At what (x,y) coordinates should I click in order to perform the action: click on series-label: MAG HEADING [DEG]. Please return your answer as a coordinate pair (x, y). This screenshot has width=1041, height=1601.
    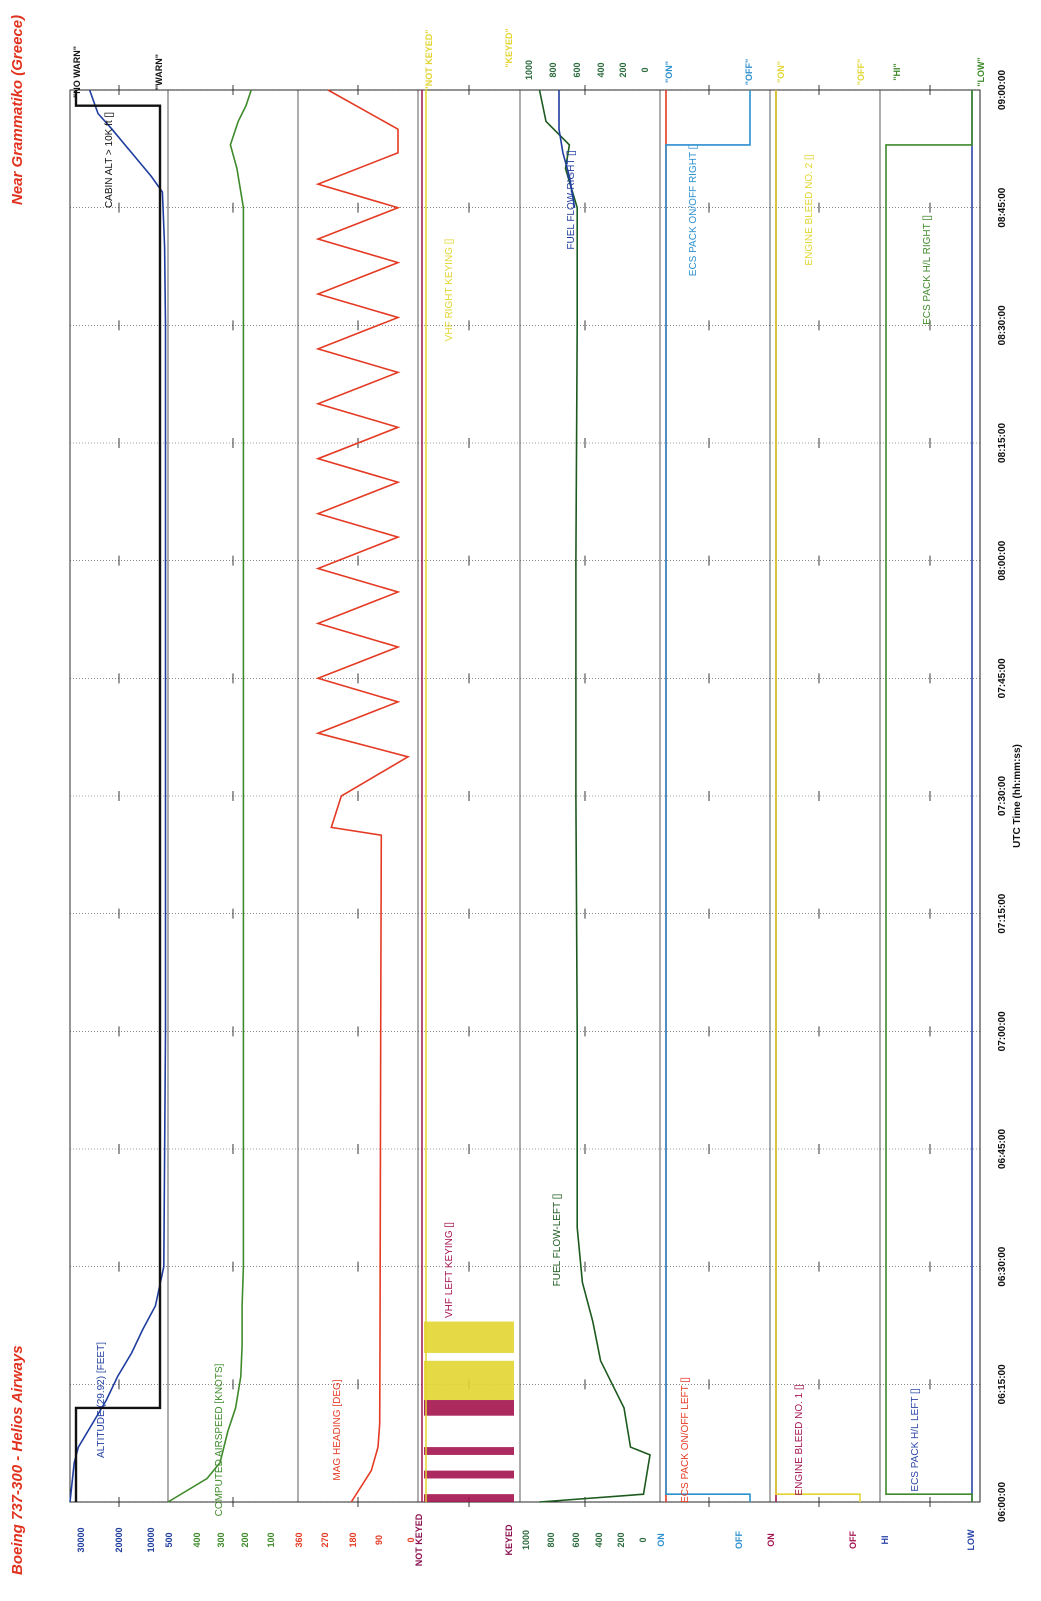
    Looking at the image, I should click on (337, 1429).